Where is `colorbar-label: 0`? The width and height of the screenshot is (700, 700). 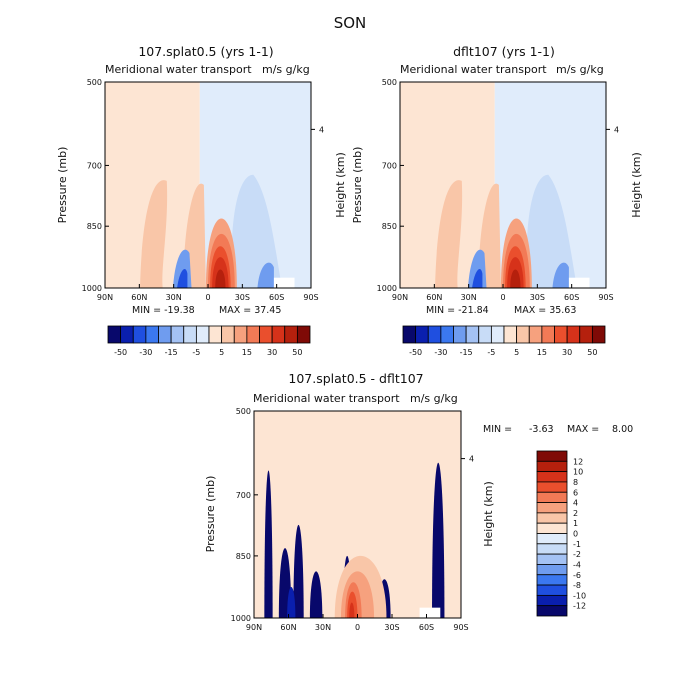
colorbar-label: 0 is located at coordinates (575, 534).